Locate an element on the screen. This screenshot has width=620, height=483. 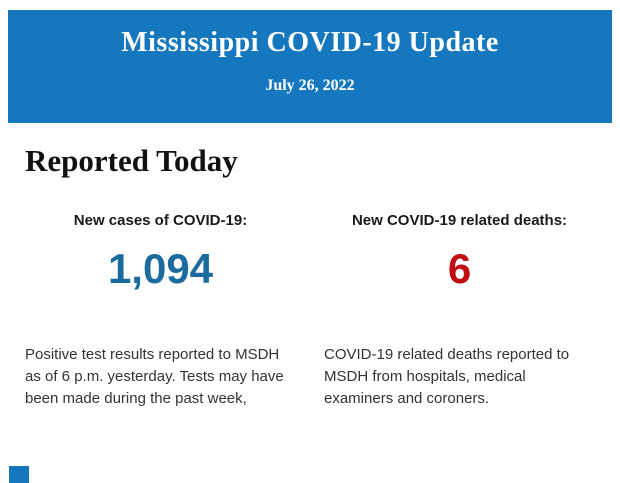
deaths-label: New COVID-19 related deaths: is located at coordinates (459, 220).